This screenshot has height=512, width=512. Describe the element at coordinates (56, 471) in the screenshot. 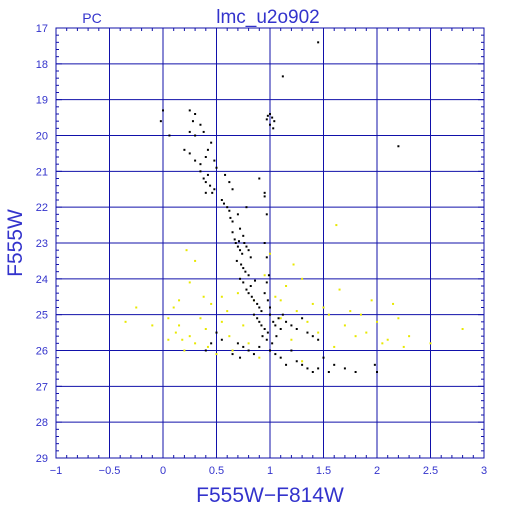

I see `x-tick-label: −1` at that location.